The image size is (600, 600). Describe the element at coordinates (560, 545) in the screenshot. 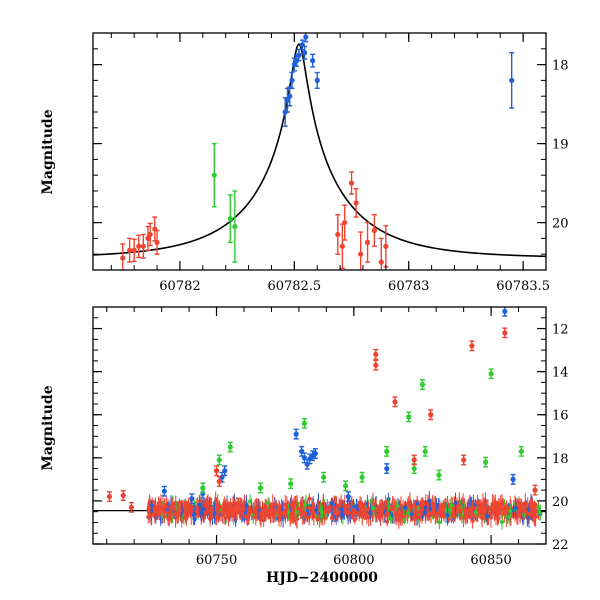

I see `y-tick-label: 22` at that location.